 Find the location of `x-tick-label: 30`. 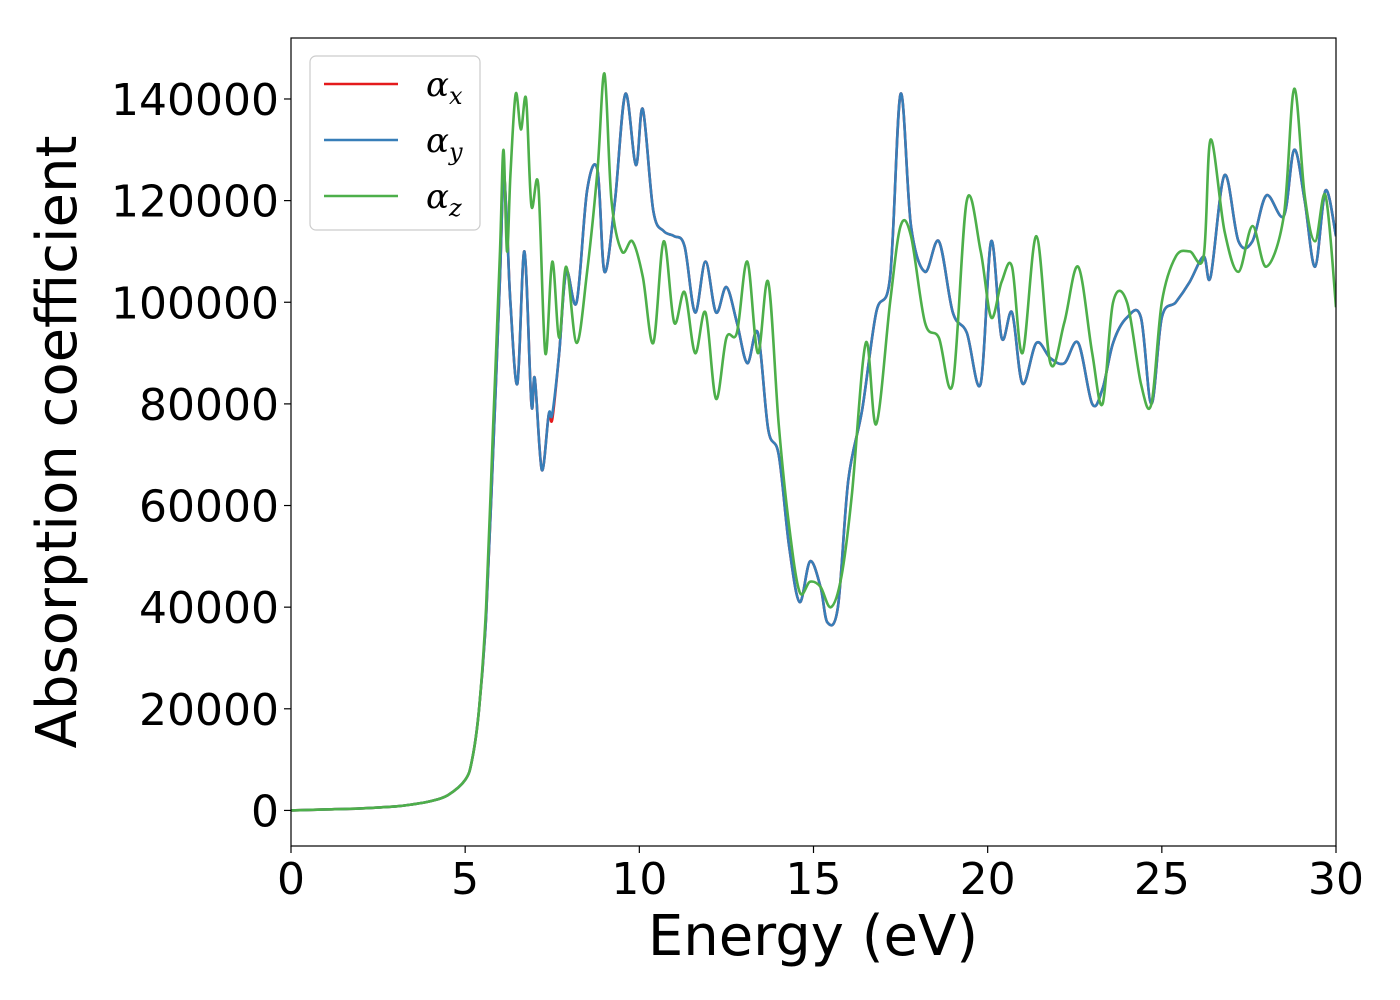

x-tick-label: 30 is located at coordinates (1336, 879).